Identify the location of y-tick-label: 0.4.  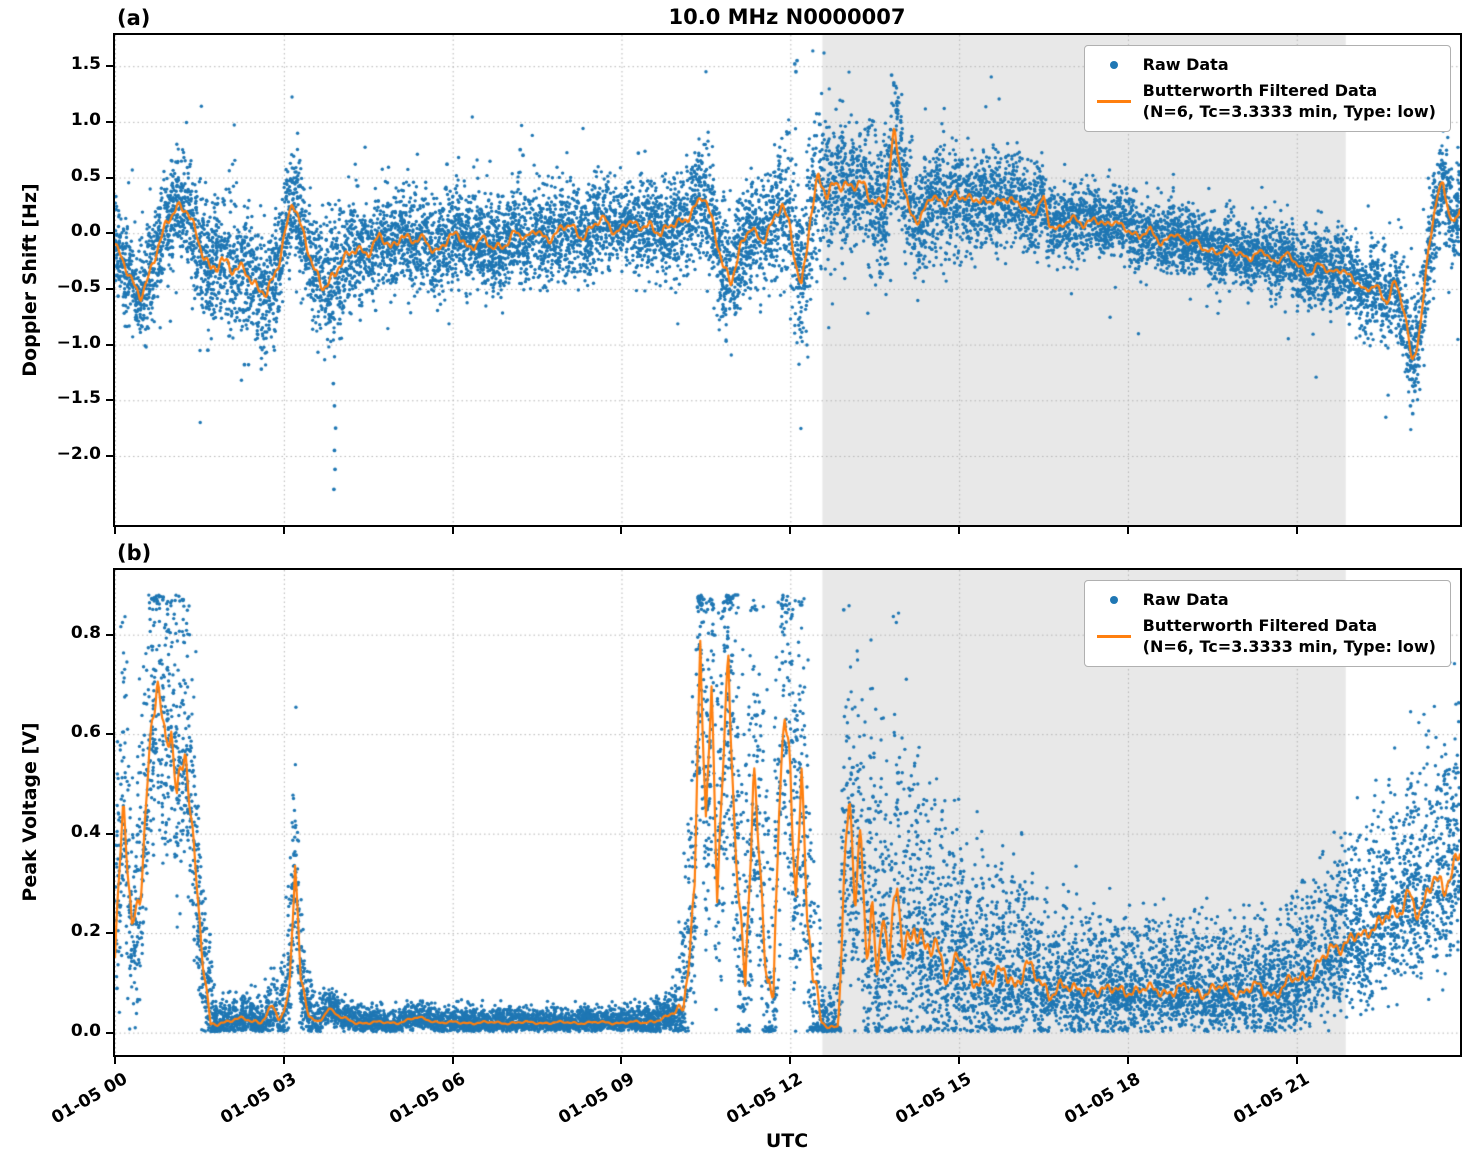
(85, 831).